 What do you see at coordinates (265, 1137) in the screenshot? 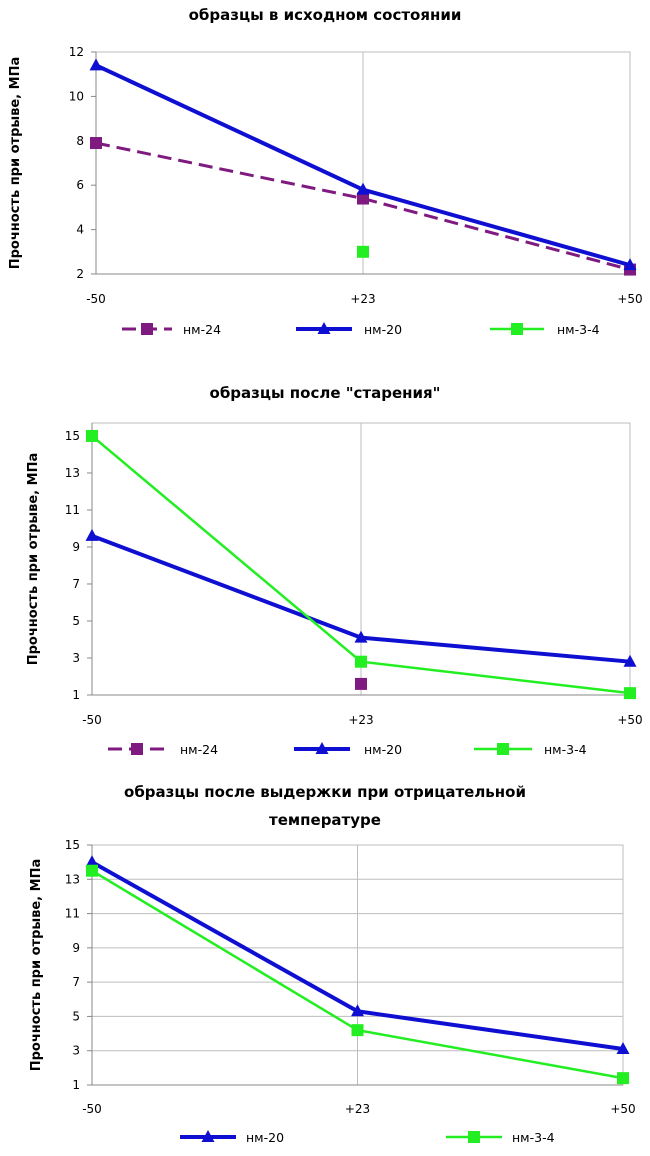
I see `chart2-legend-label-nm-20: нм-20` at bounding box center [265, 1137].